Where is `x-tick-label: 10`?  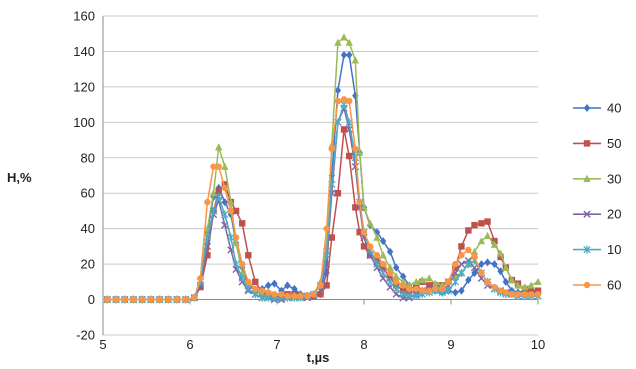
x-tick-label: 10 is located at coordinates (538, 344).